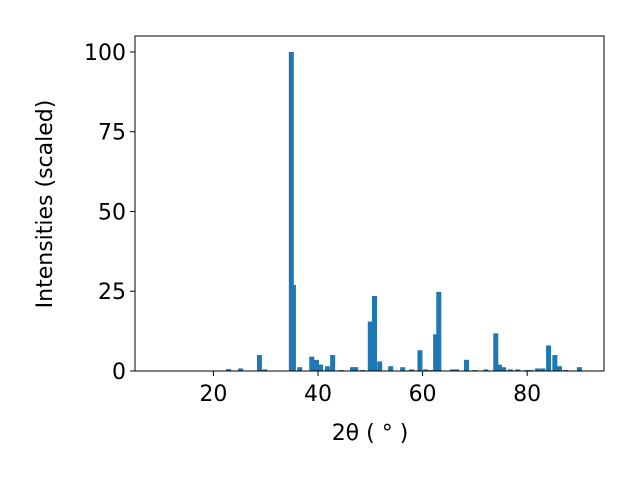  Describe the element at coordinates (370, 433) in the screenshot. I see `x-axis-label: 2θ ( ° )` at that location.